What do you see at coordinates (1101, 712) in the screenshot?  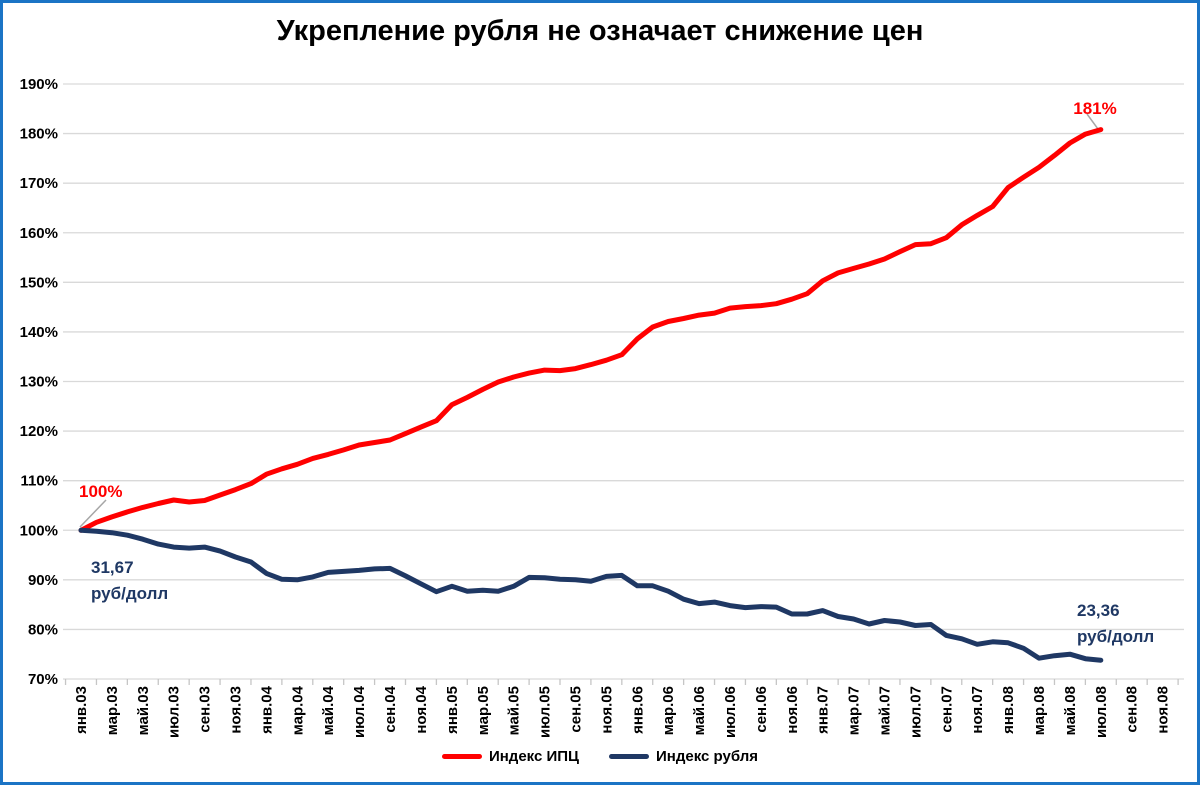 I see `x-axis-tick-label: июл.08` at bounding box center [1101, 712].